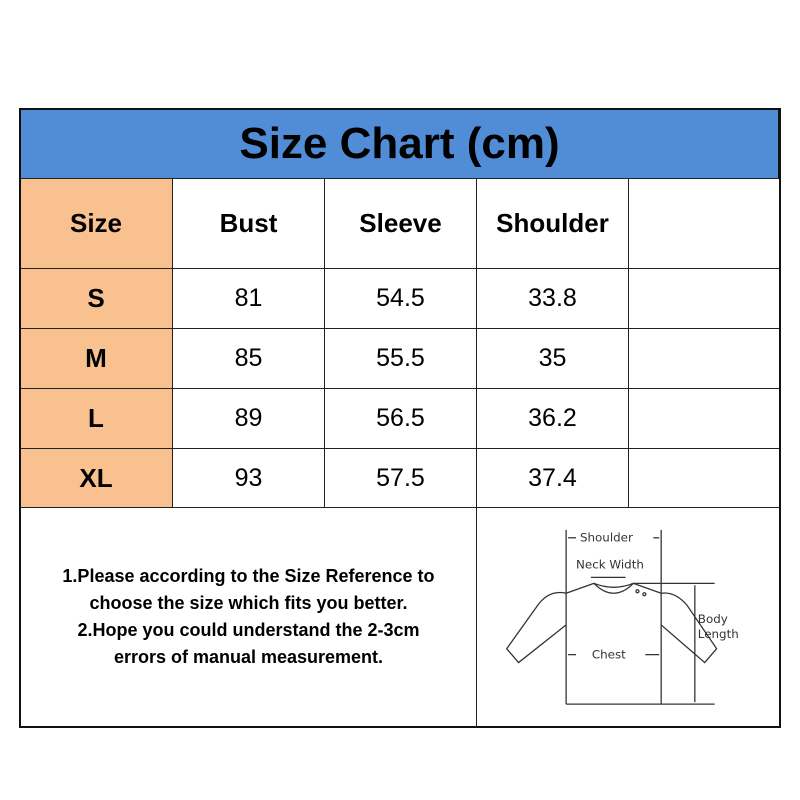 The width and height of the screenshot is (800, 800). I want to click on size-cell: L, so click(96, 418).